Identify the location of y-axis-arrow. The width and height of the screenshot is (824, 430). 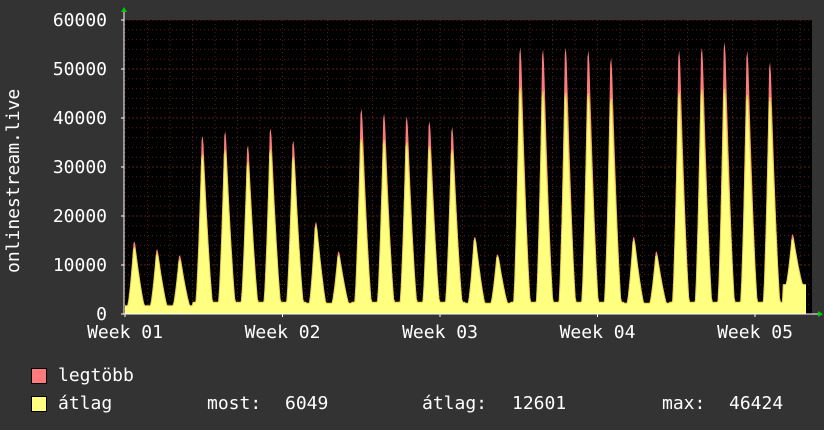
(124, 9).